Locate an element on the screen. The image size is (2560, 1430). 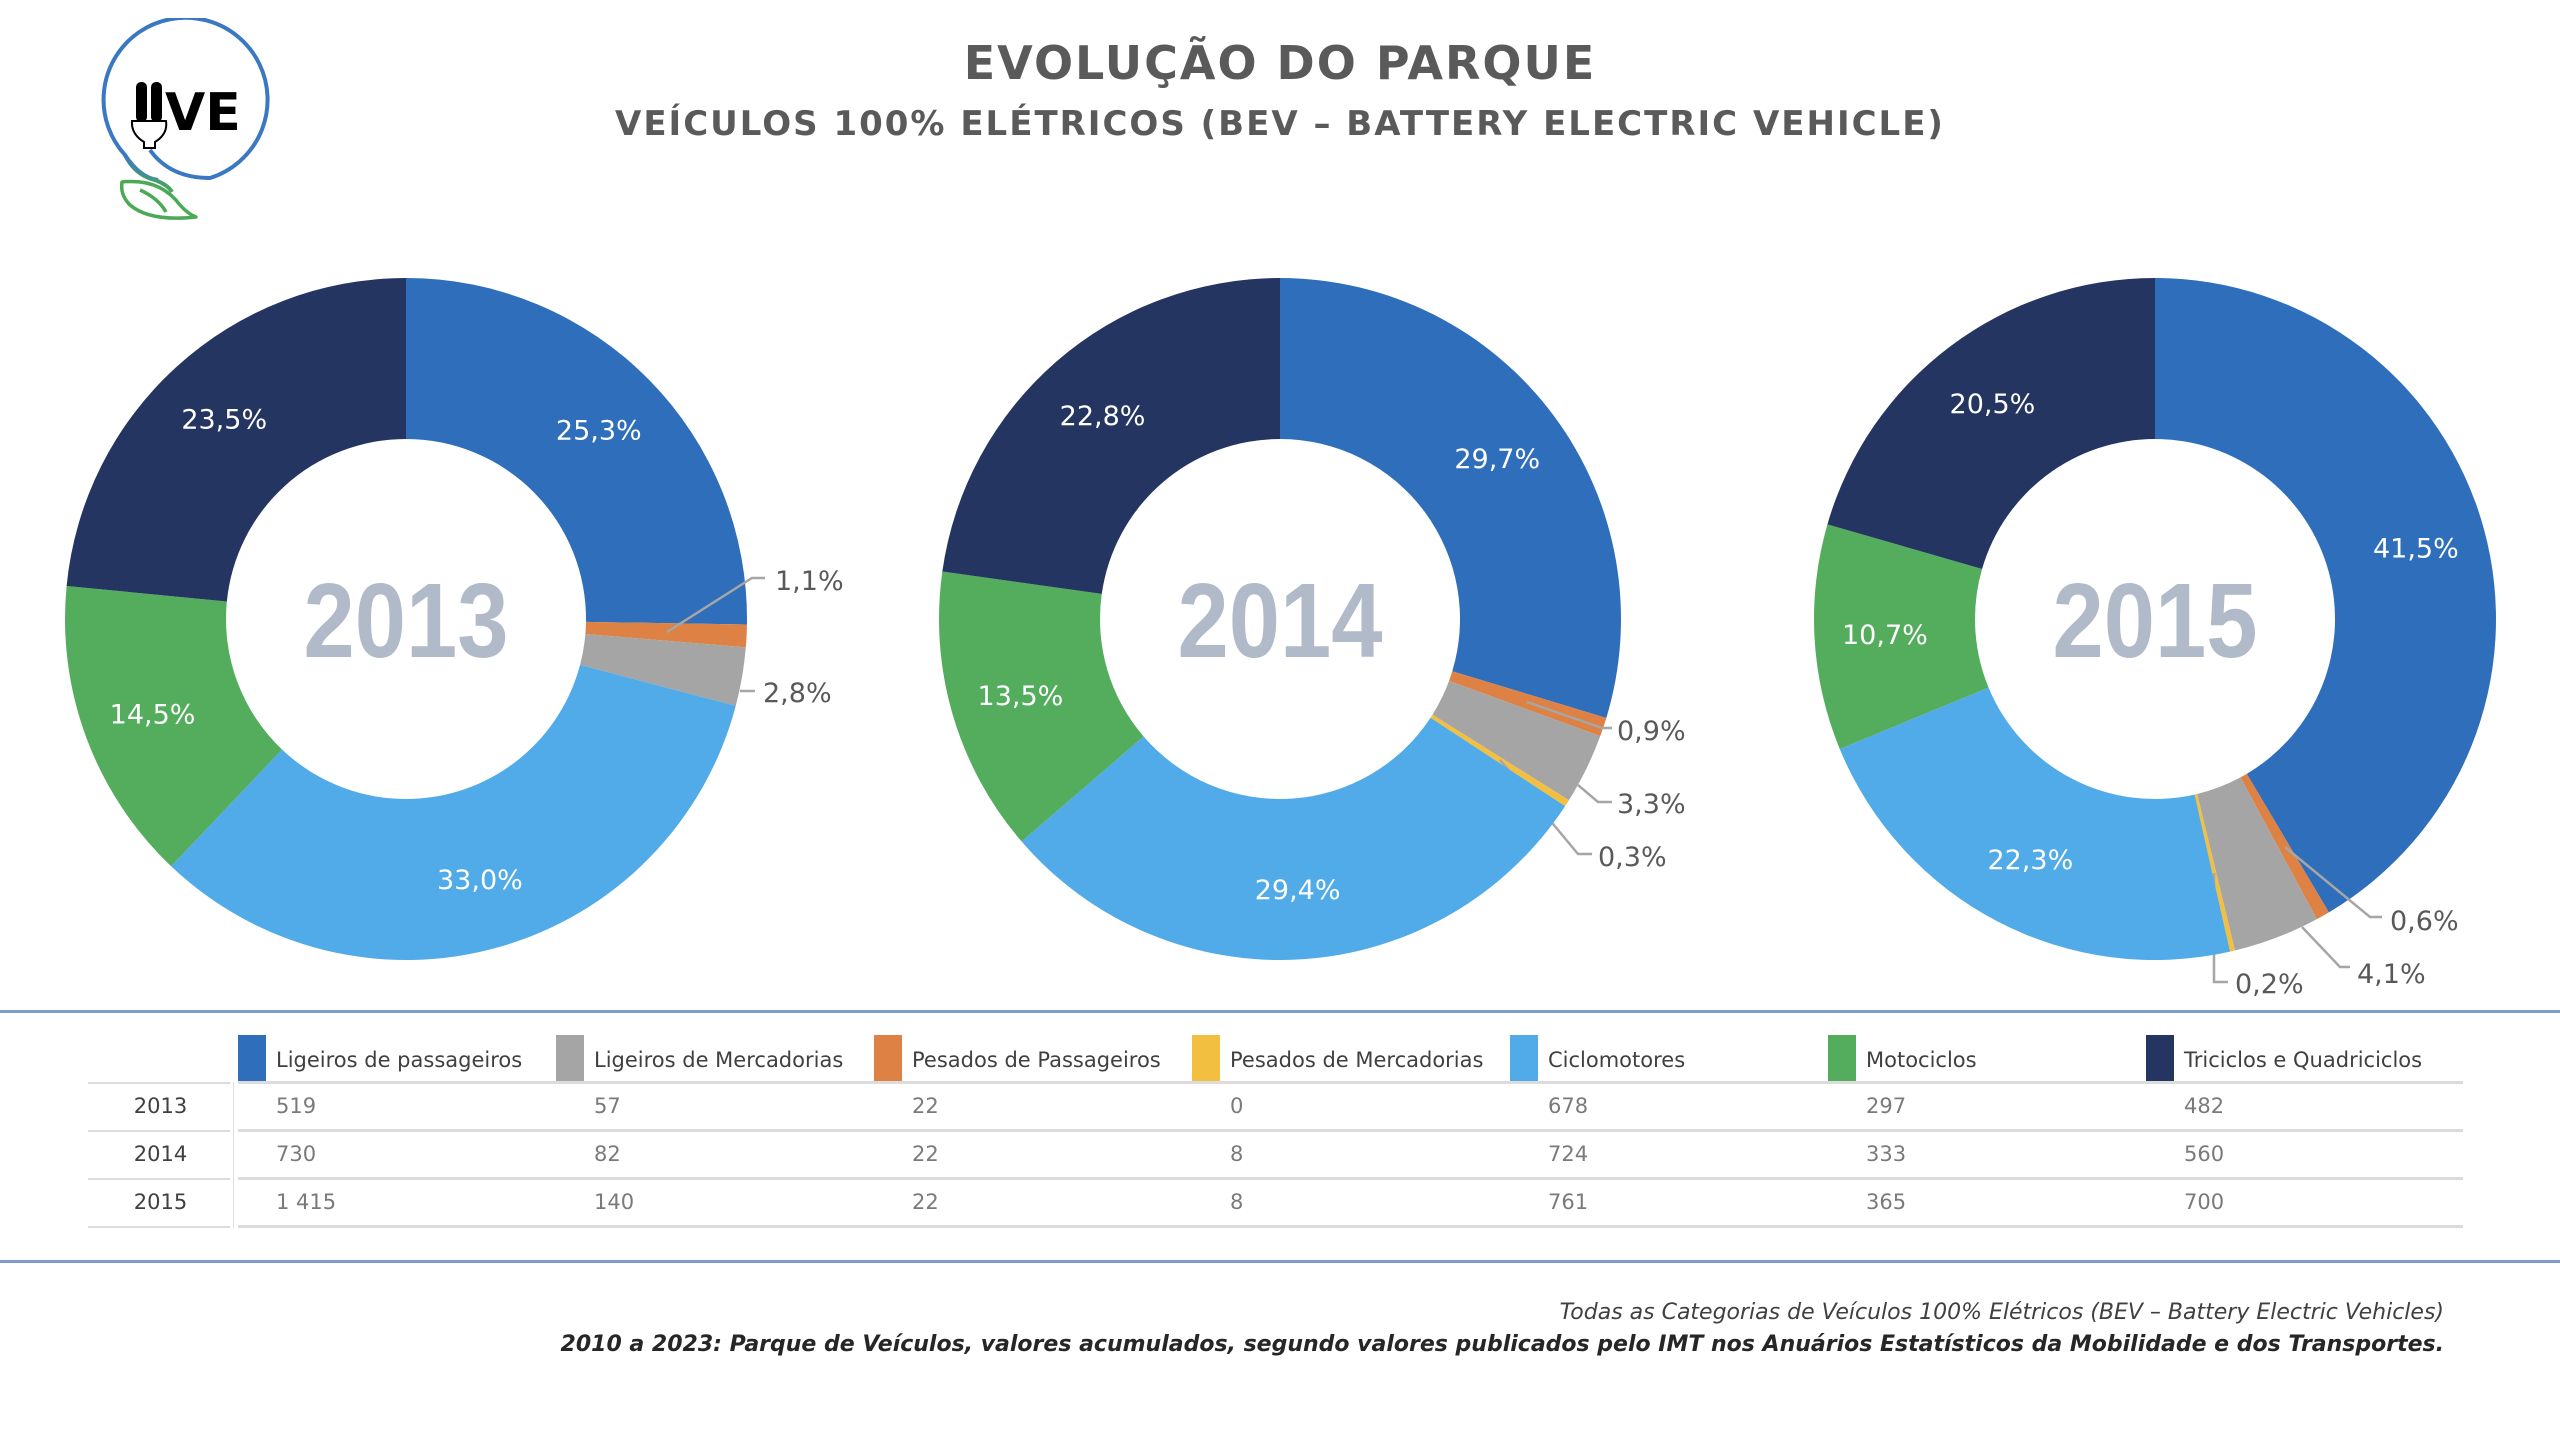
data-label: 29,4% is located at coordinates (1298, 890).